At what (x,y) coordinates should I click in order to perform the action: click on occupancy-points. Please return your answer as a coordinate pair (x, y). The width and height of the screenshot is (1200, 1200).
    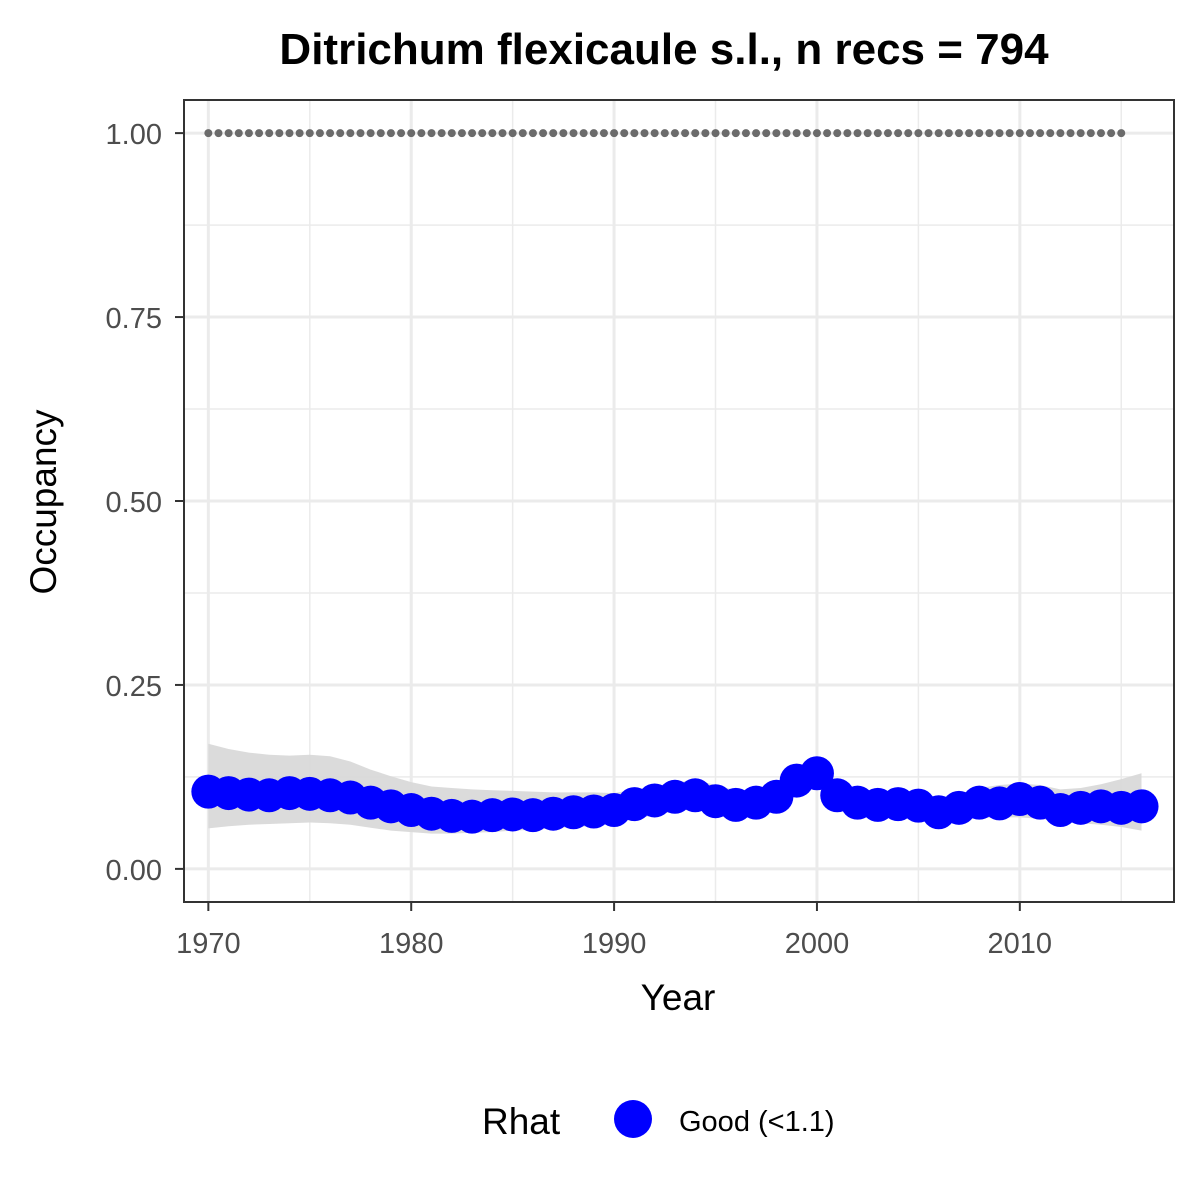
    Looking at the image, I should click on (675, 795).